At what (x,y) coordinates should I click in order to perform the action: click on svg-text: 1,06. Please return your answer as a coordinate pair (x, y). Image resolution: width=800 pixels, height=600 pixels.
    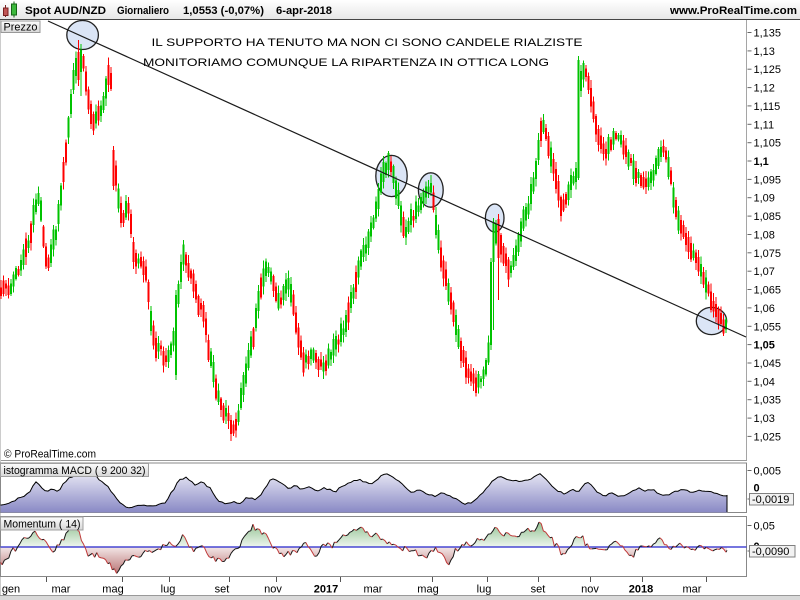
    Looking at the image, I should click on (764, 309).